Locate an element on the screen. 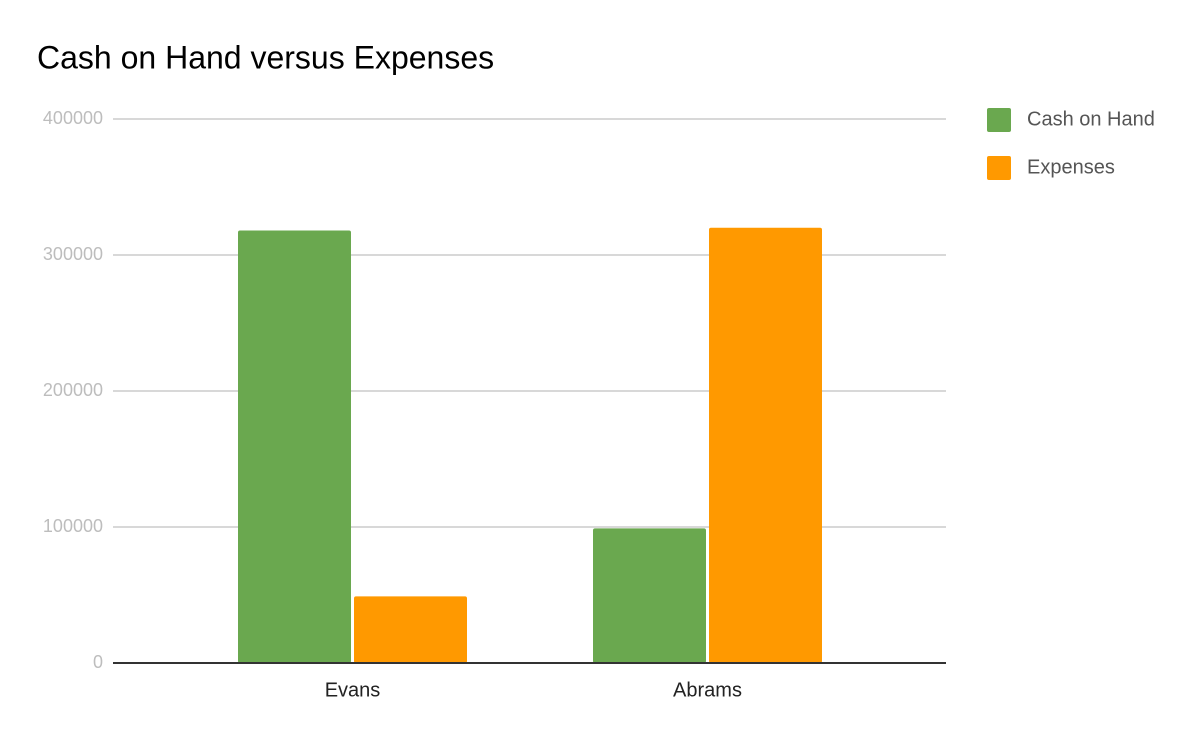  legend-label: Expenses is located at coordinates (1071, 167).